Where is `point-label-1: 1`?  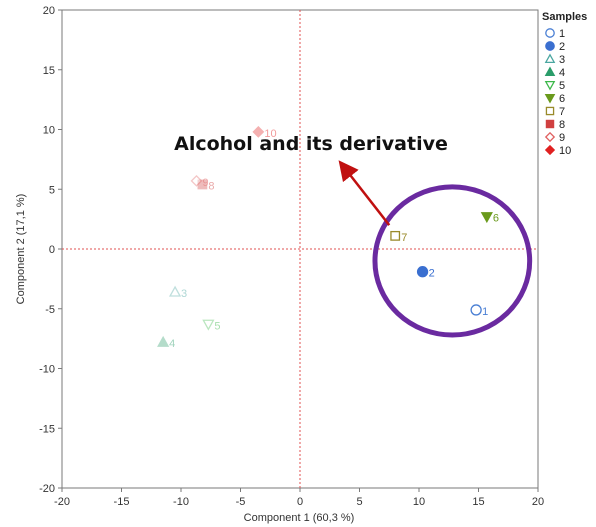 point-label-1: 1 is located at coordinates (485, 312).